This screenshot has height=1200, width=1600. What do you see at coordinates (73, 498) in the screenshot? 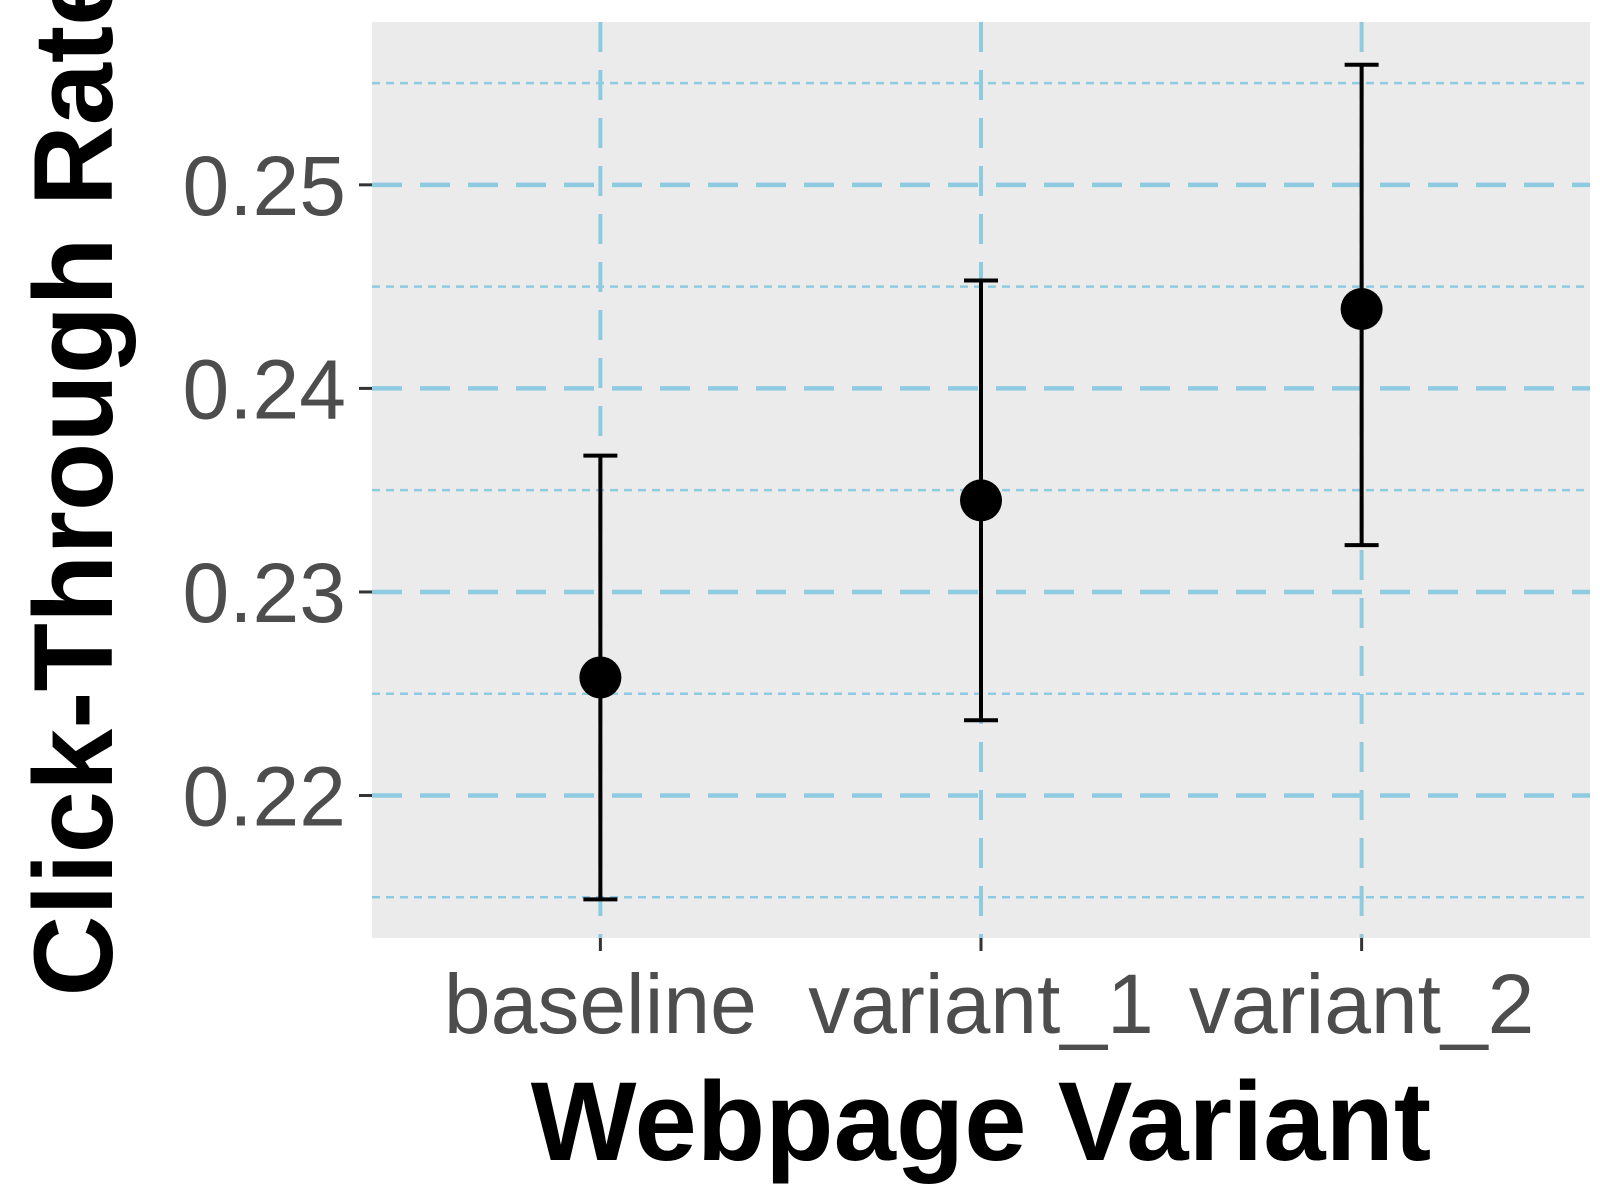
I see `y-axis-title: Click-Through Rate` at bounding box center [73, 498].